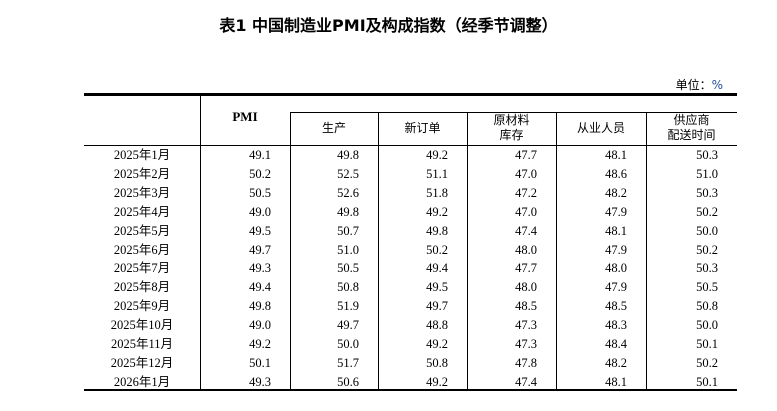 The image size is (777, 411). I want to click on table-row: 2025年12月 50.1 51.7 50.8 47.8 48.2 50.2, so click(410, 363).